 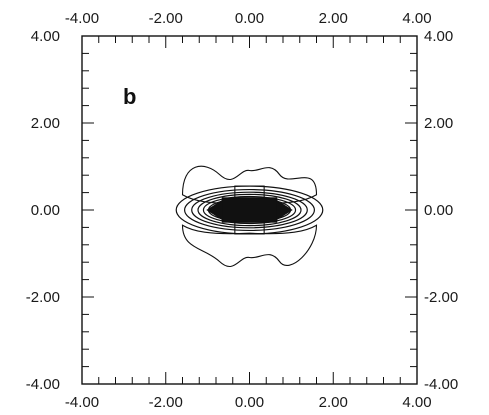 What do you see at coordinates (333, 402) in the screenshot?
I see `x-tick-label-bottom: 2.00` at bounding box center [333, 402].